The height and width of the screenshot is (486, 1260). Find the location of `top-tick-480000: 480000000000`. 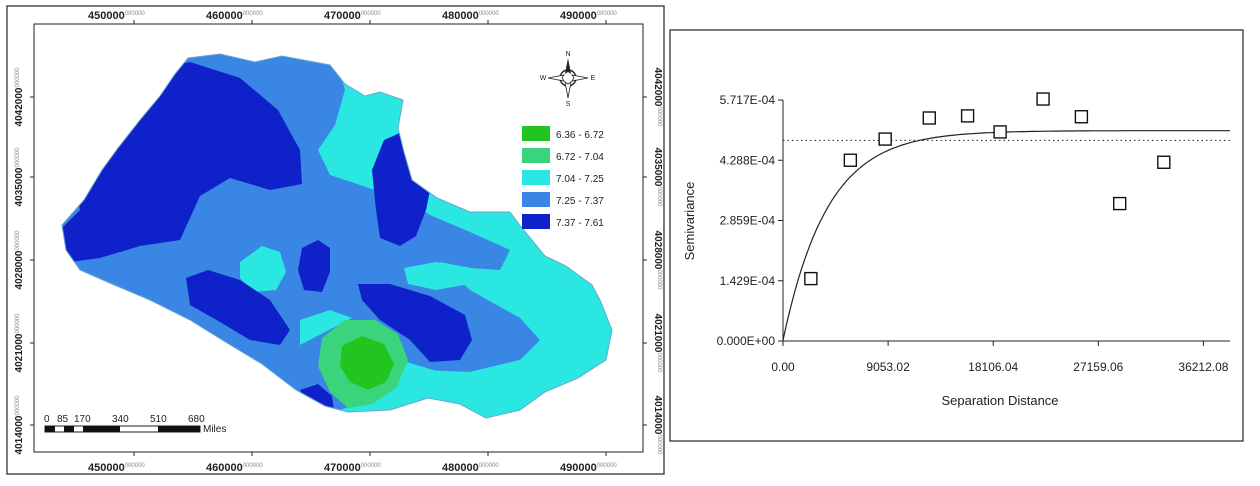

top-tick-480000: 480000000000 is located at coordinates (470, 16).